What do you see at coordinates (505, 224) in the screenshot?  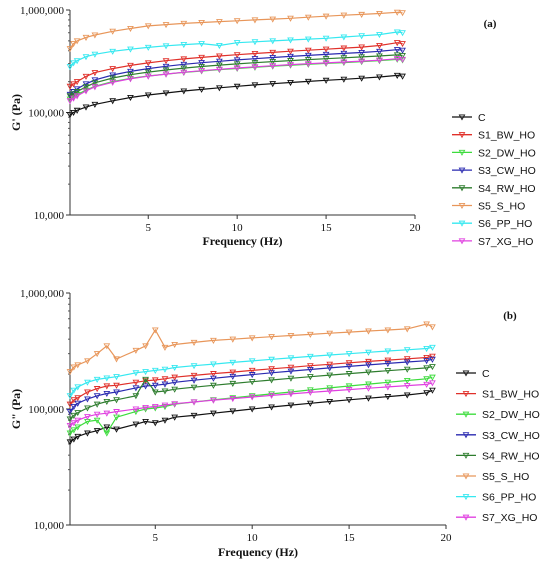 I see `legend-label: S6_PP_HO` at bounding box center [505, 224].